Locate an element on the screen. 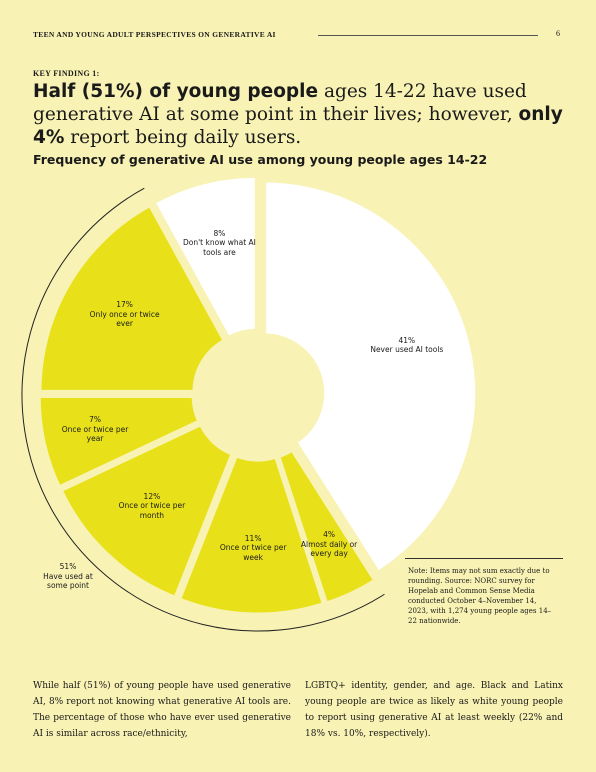  slice-category: Don't know what AI tools are is located at coordinates (219, 247).